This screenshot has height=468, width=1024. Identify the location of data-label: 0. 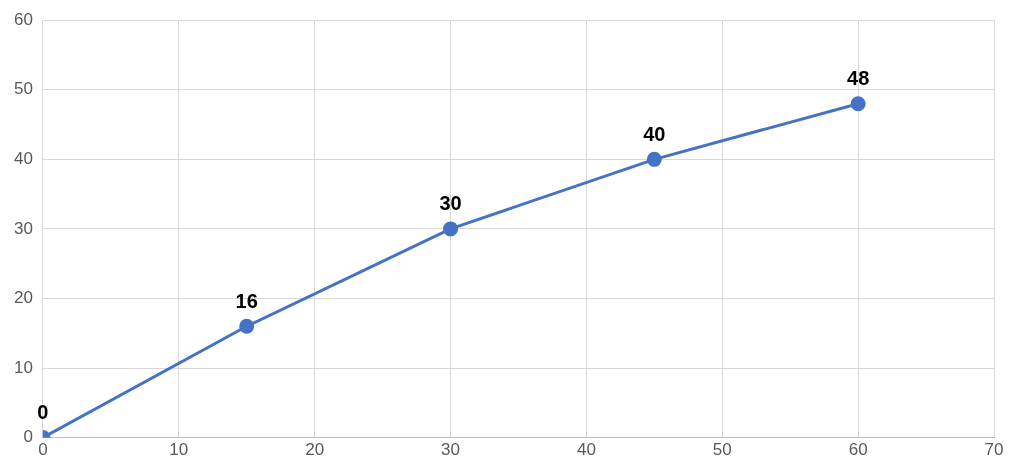
(43, 412).